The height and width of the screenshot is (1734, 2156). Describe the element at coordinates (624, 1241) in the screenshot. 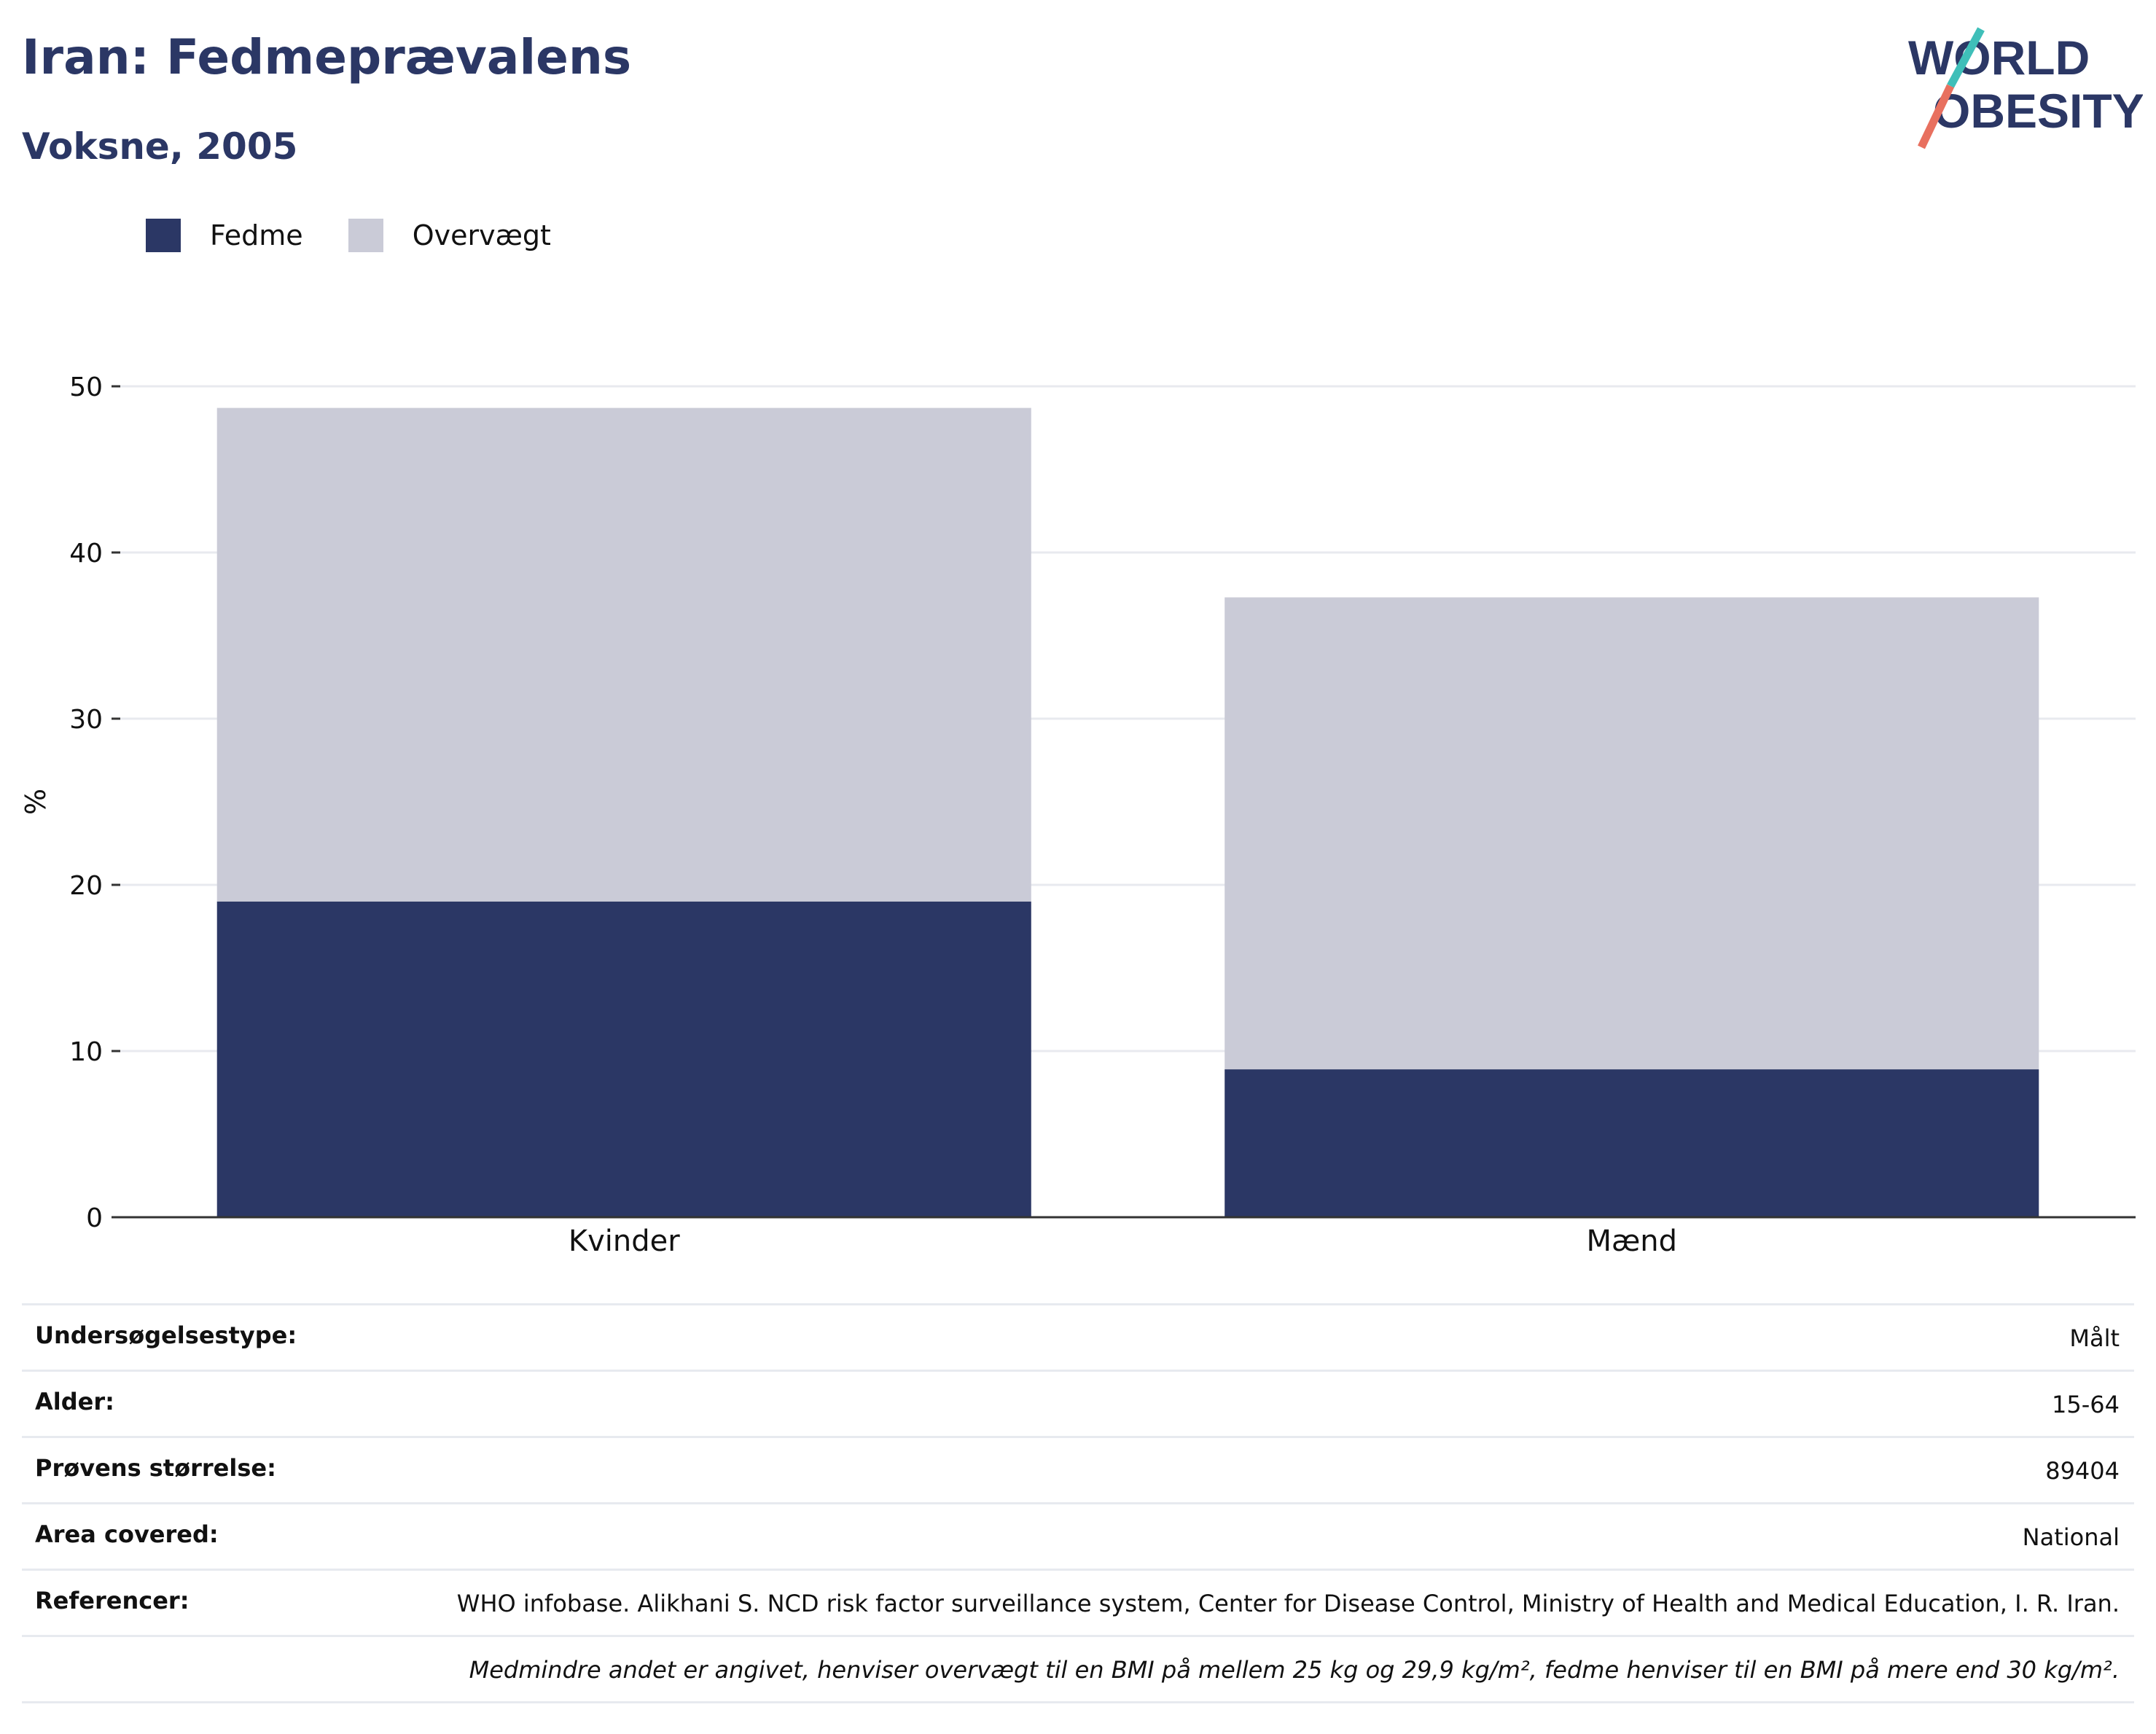

I see `x-tick-label-0: Kvinder` at that location.